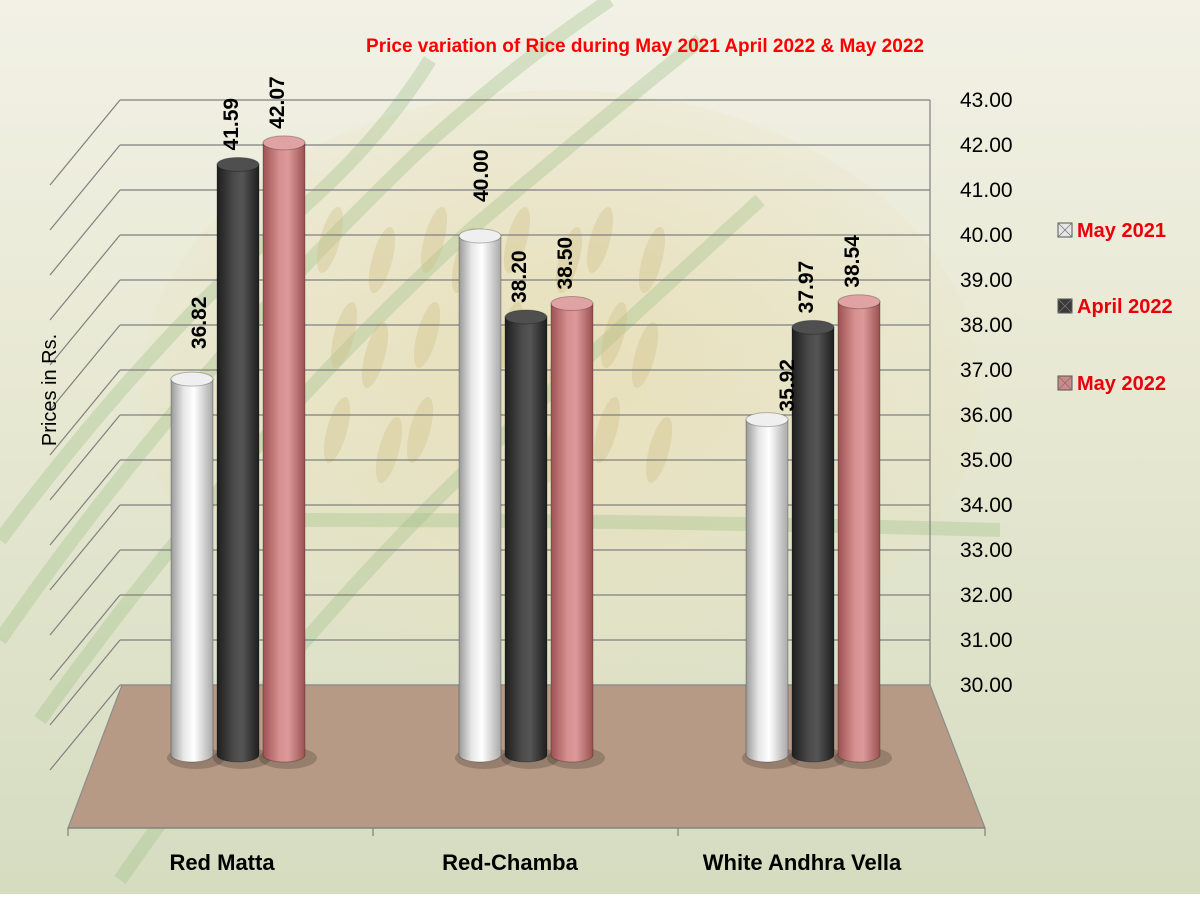  I want to click on legend: May 2021 April 2022 May 2022, so click(1115, 307).